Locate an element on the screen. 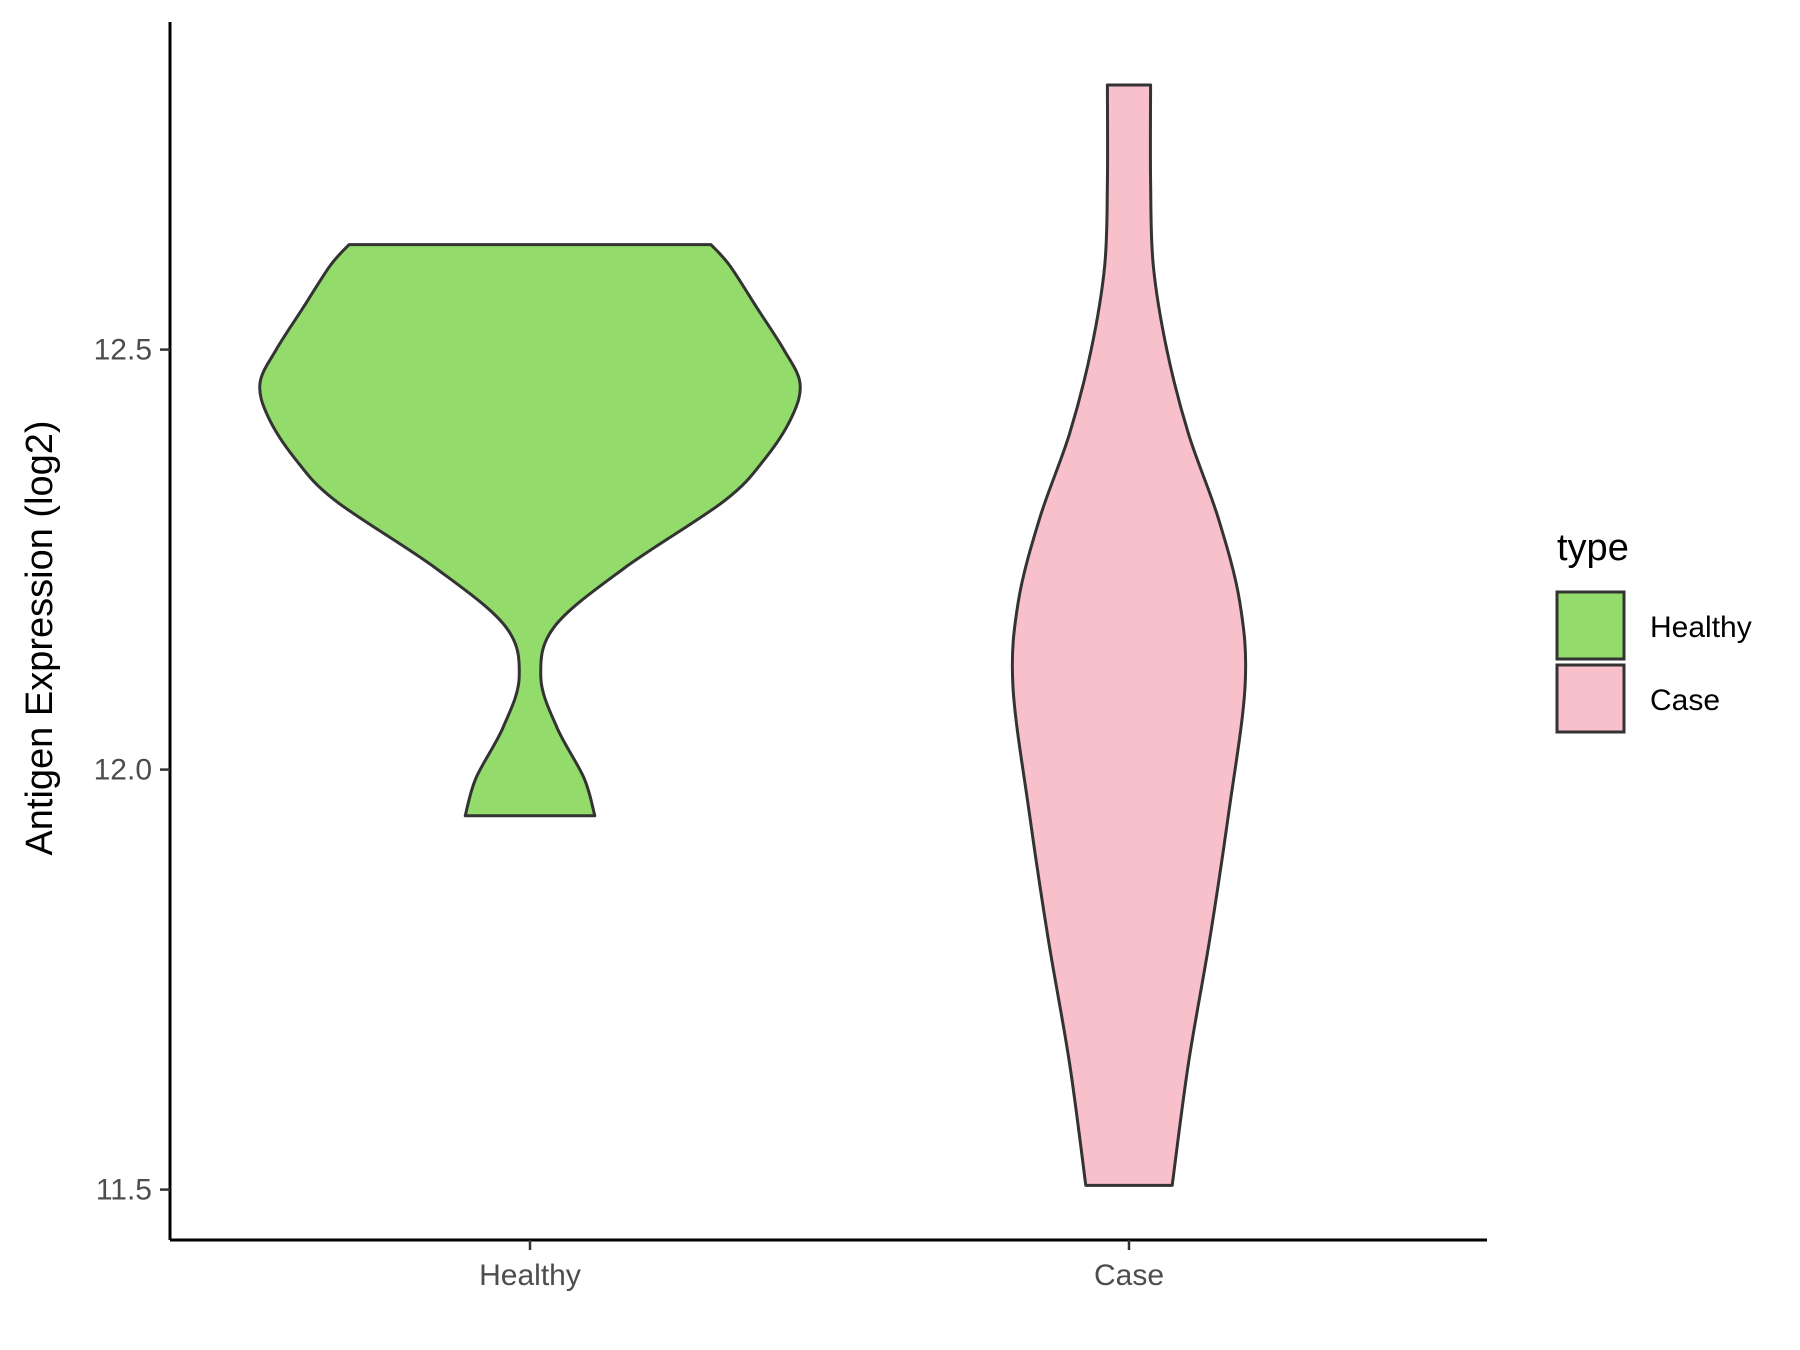 The width and height of the screenshot is (1800, 1350). y-axis-ticks: 11.5 12.0 12.5 is located at coordinates (132, 770).